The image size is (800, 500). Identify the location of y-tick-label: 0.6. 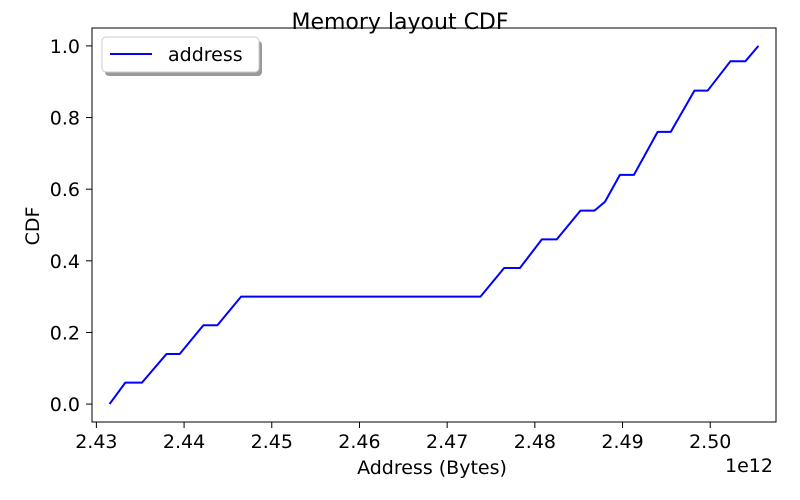
(65, 190).